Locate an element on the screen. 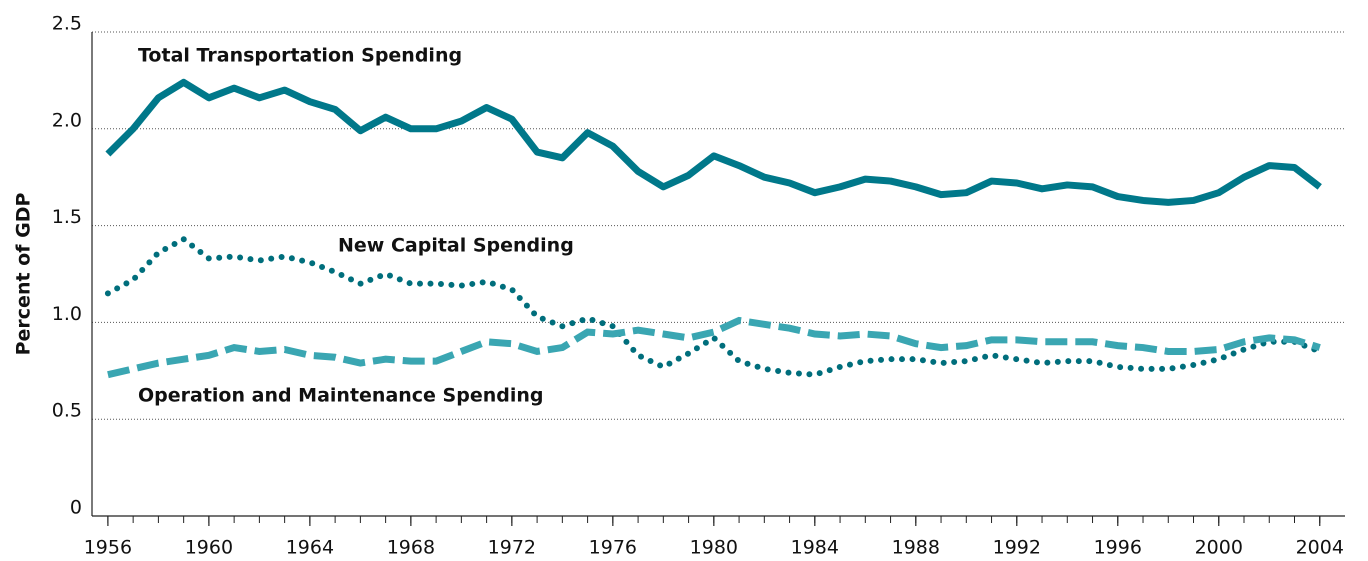 Image resolution: width=1368 pixels, height=561 pixels. series-label: Operation and Maintenance Spending is located at coordinates (341, 396).